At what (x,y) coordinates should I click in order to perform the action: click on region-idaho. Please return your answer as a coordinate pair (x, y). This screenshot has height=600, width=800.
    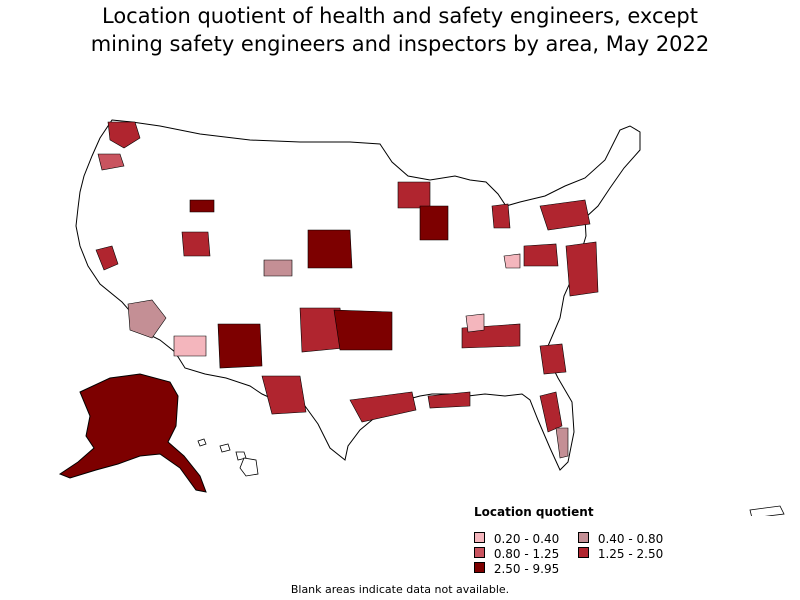
    Looking at the image, I should click on (202, 206).